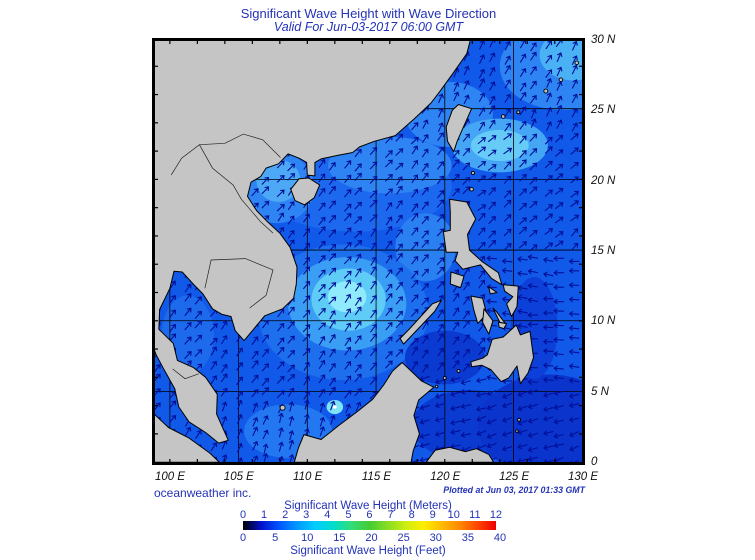  I want to click on meters-tick-label: 0, so click(243, 515).